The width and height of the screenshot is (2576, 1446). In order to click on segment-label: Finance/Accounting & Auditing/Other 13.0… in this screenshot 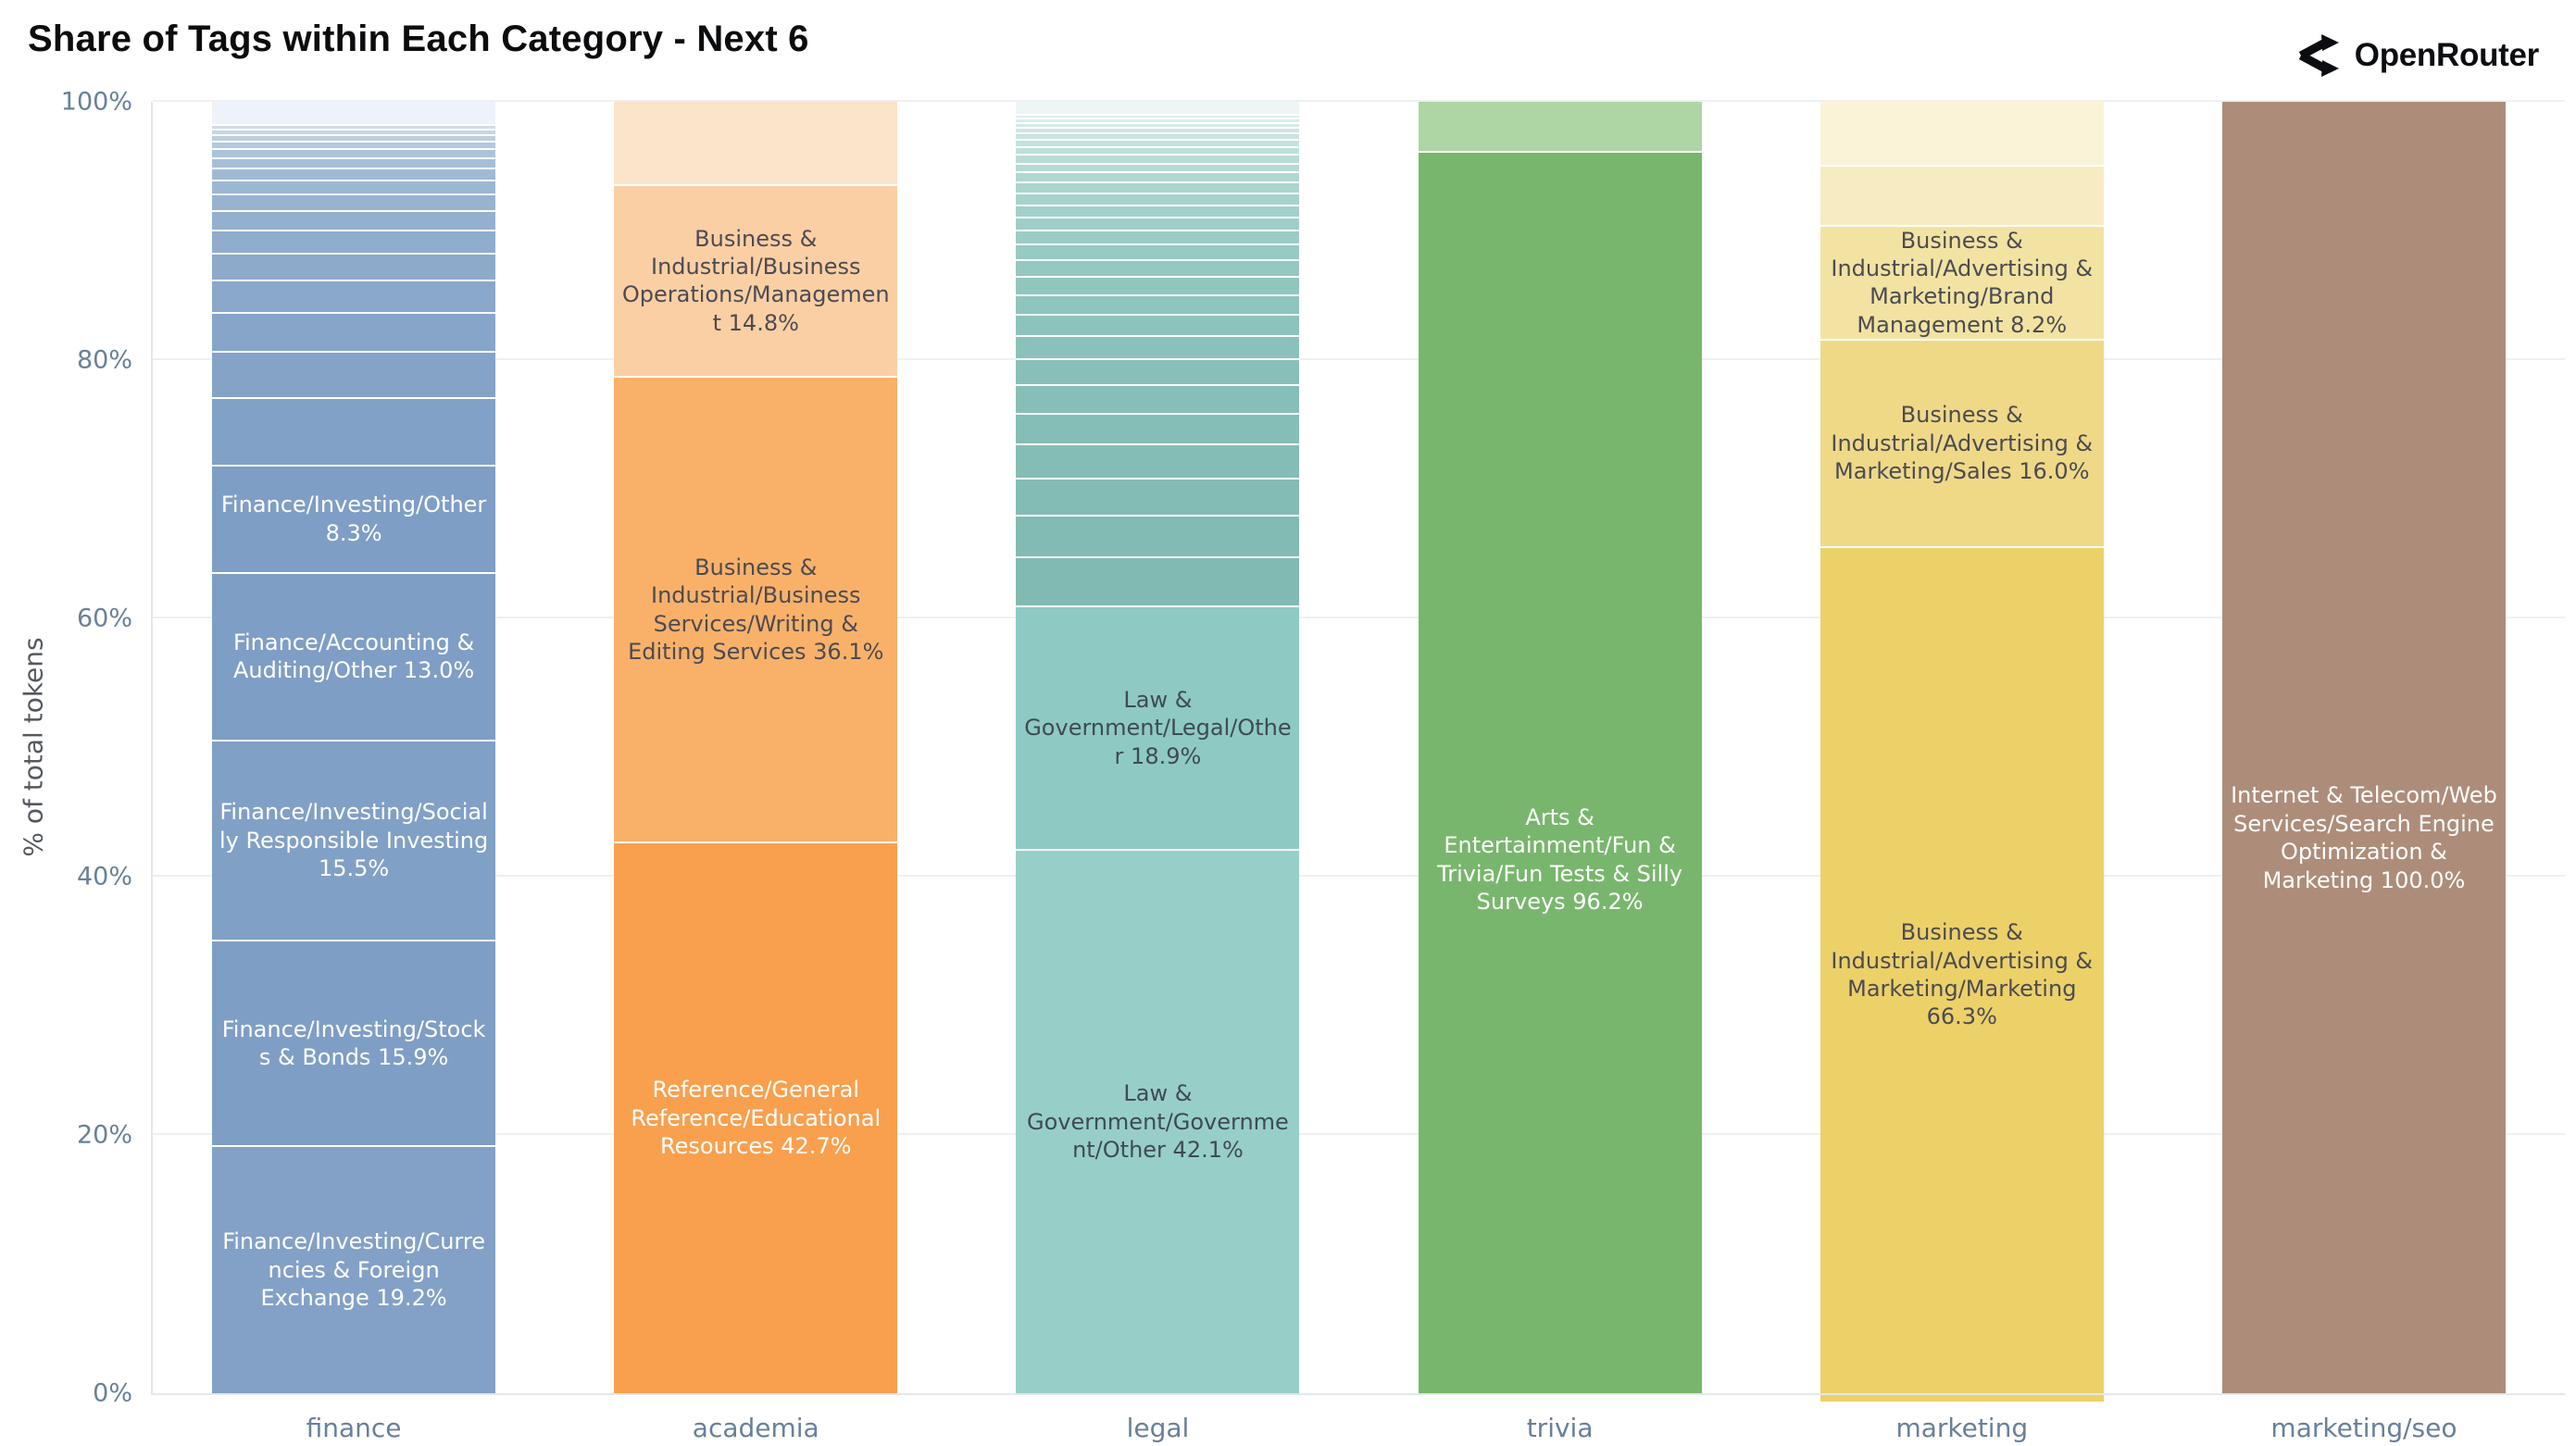, I will do `click(353, 656)`.